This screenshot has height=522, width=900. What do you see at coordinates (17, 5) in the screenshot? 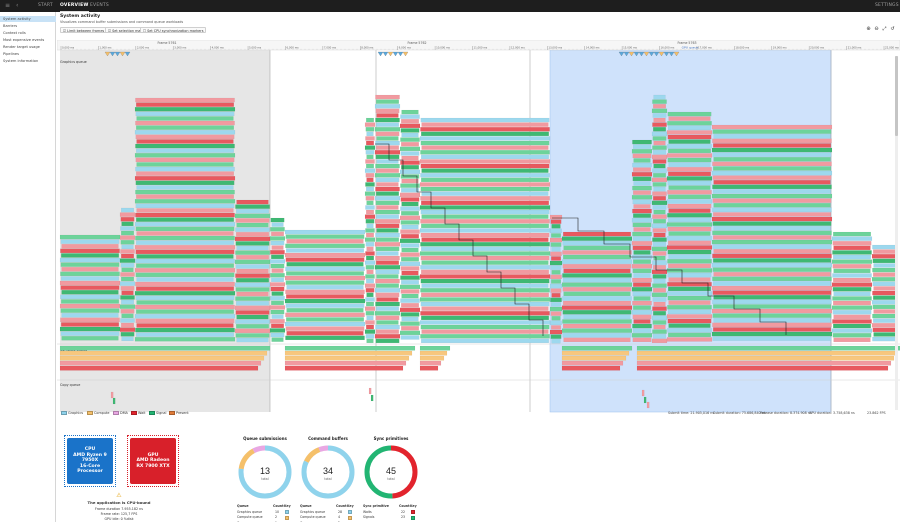
I see `back-icon: ‹` at bounding box center [17, 5].